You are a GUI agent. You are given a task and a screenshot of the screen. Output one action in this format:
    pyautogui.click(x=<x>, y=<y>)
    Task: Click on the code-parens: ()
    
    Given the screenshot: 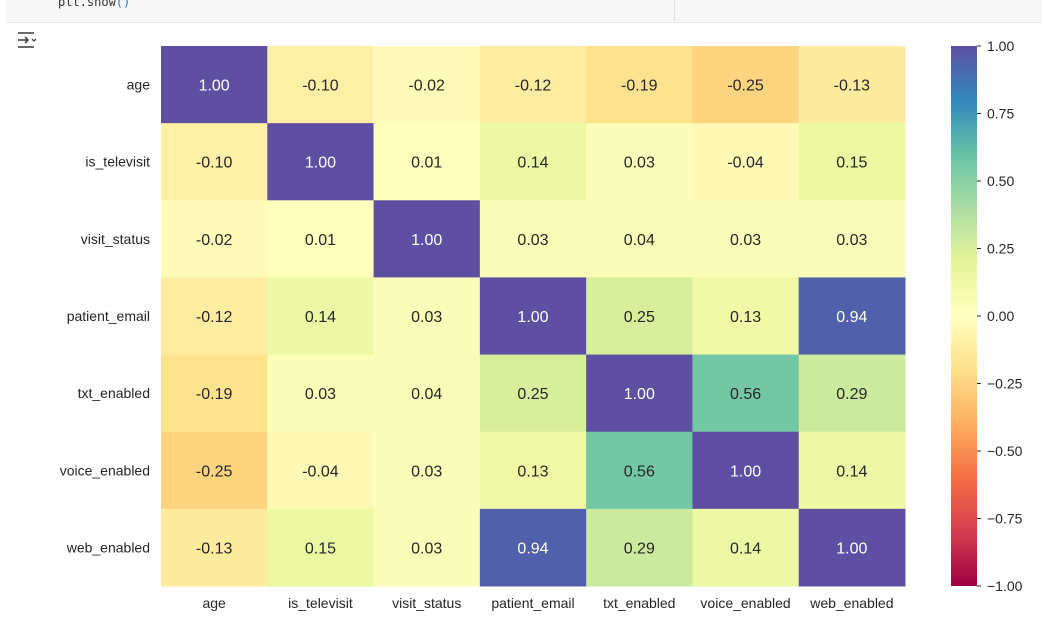 What is the action you would take?
    pyautogui.click(x=123, y=4)
    